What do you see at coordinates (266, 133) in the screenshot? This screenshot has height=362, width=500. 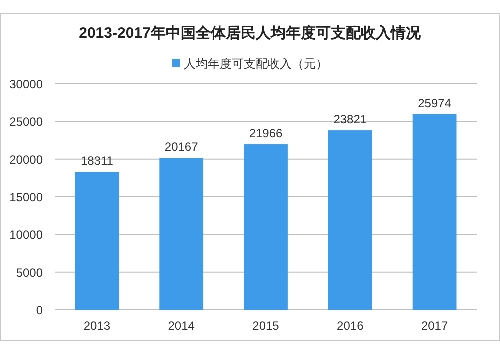 I see `data-label: 21966` at bounding box center [266, 133].